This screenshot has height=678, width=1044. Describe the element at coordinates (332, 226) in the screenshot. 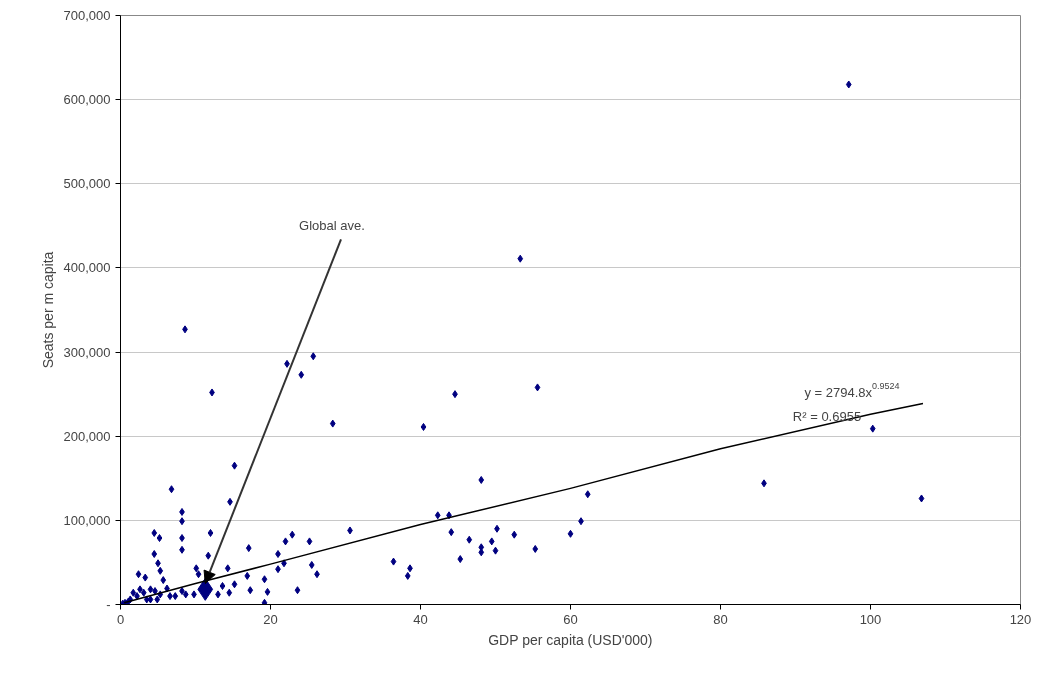

I see `annotation: Global ave.` at that location.